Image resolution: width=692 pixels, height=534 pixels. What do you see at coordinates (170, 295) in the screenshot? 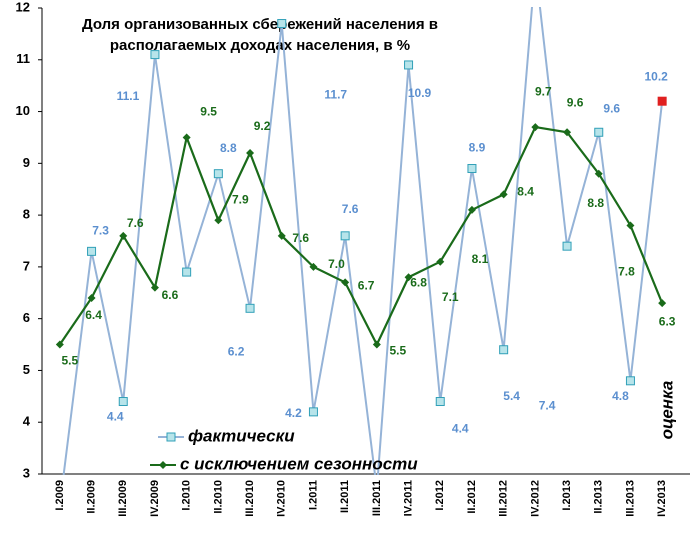
I see `data-label: 6.6` at bounding box center [170, 295].